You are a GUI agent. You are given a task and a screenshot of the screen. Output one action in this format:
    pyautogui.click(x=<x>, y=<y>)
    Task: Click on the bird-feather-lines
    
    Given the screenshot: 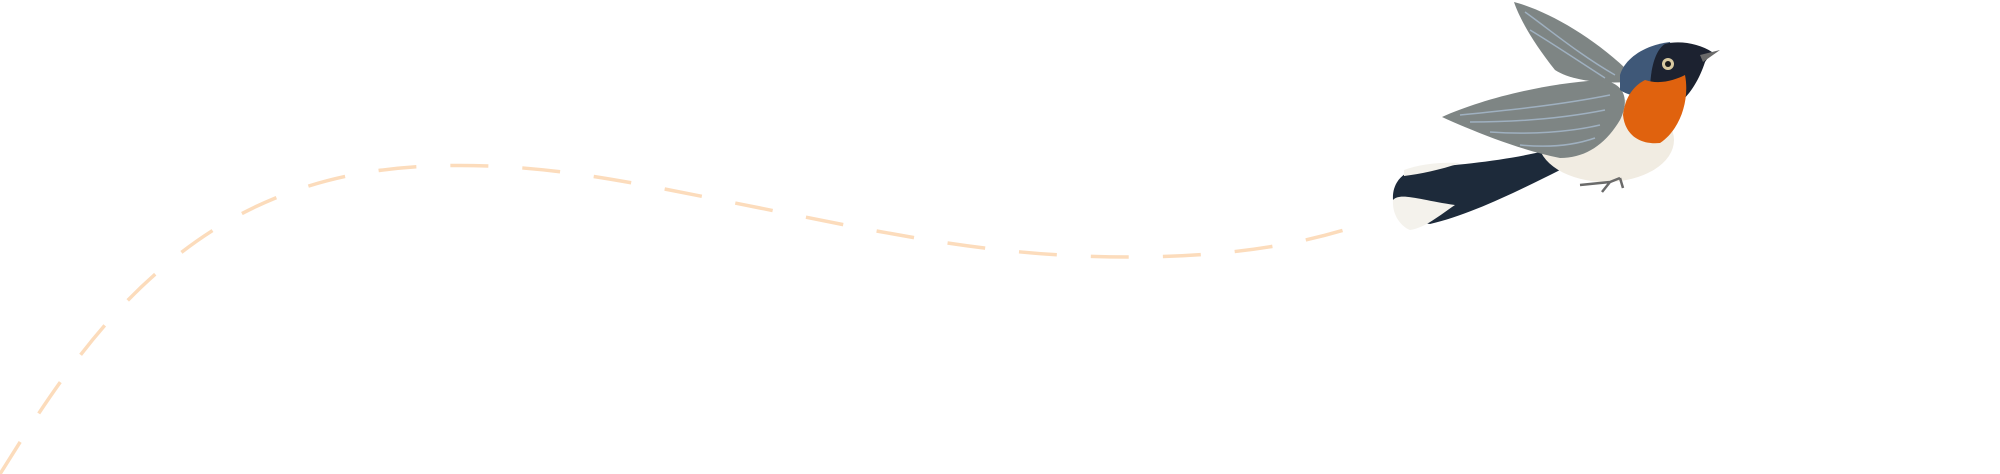 What is the action you would take?
    pyautogui.click(x=1537, y=79)
    